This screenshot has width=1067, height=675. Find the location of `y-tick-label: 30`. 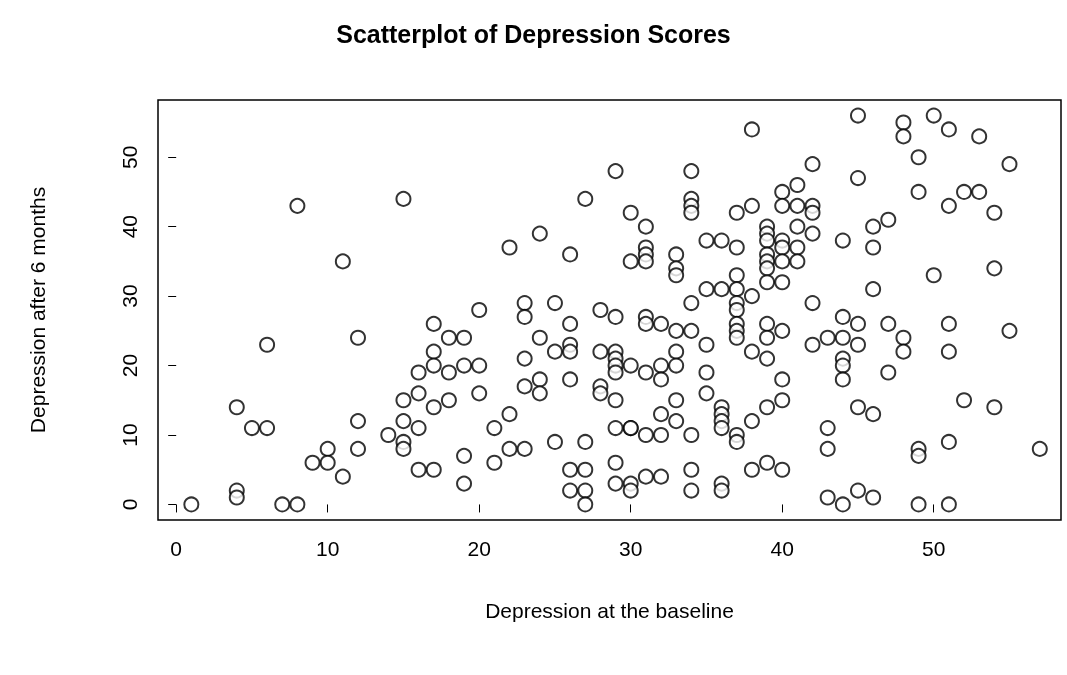

y-tick-label: 30 is located at coordinates (129, 296).